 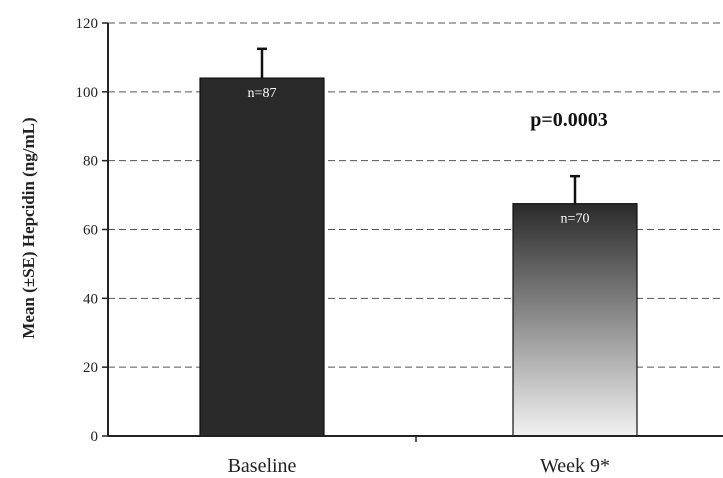 What do you see at coordinates (262, 466) in the screenshot?
I see `category-label-0: Baseline` at bounding box center [262, 466].